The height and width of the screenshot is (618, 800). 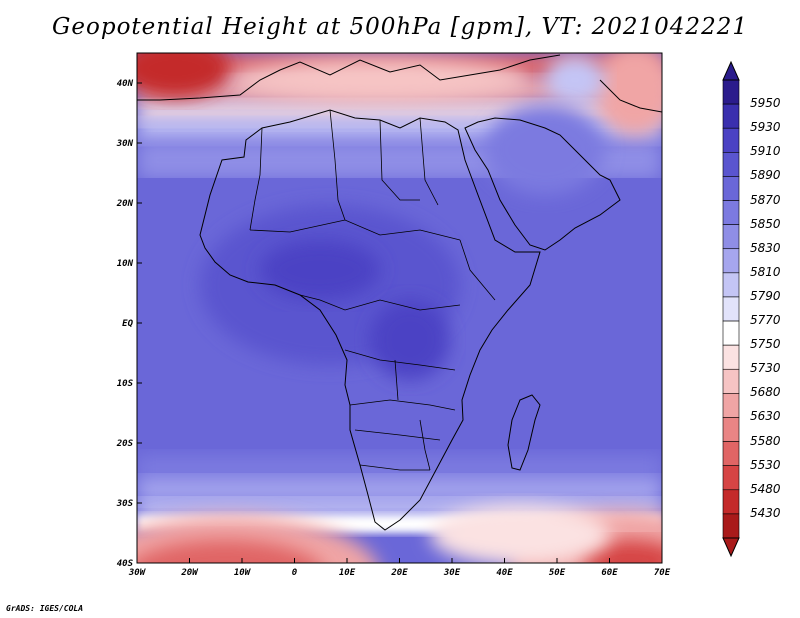 I want to click on lat-tick-label: 20N, so click(x=125, y=204).